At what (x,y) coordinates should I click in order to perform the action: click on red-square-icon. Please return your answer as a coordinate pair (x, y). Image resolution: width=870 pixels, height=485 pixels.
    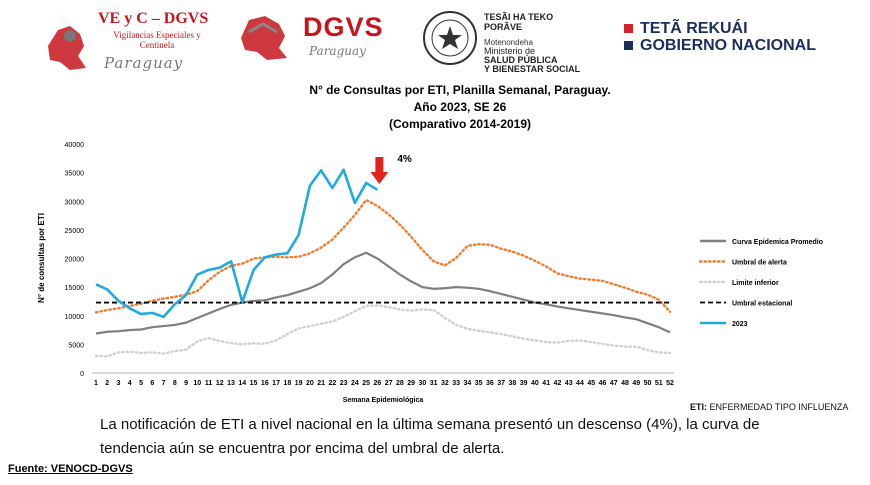
    Looking at the image, I should click on (628, 28).